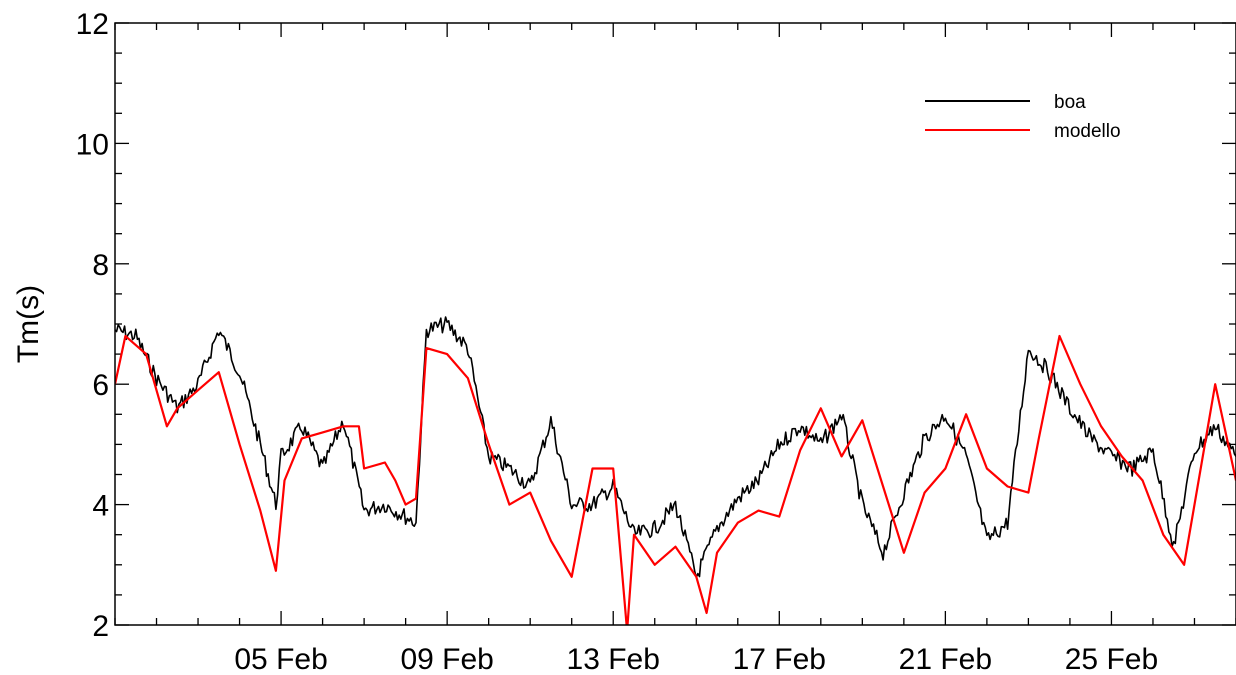 Image resolution: width=1236 pixels, height=675 pixels. I want to click on y-axis-label: Tm(s), so click(28, 324).